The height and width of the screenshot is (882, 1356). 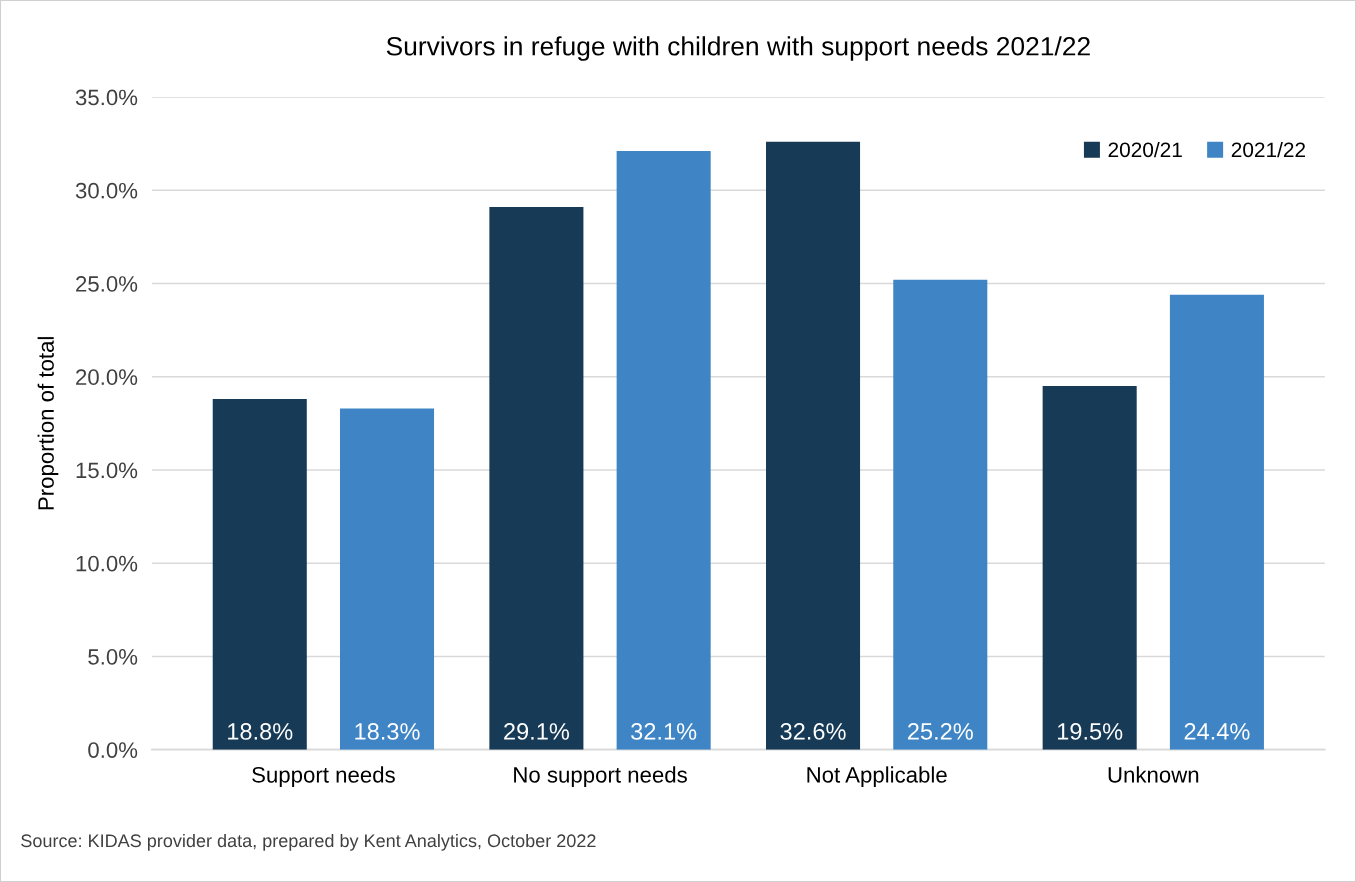 I want to click on data-label: 29.1%, so click(x=537, y=731).